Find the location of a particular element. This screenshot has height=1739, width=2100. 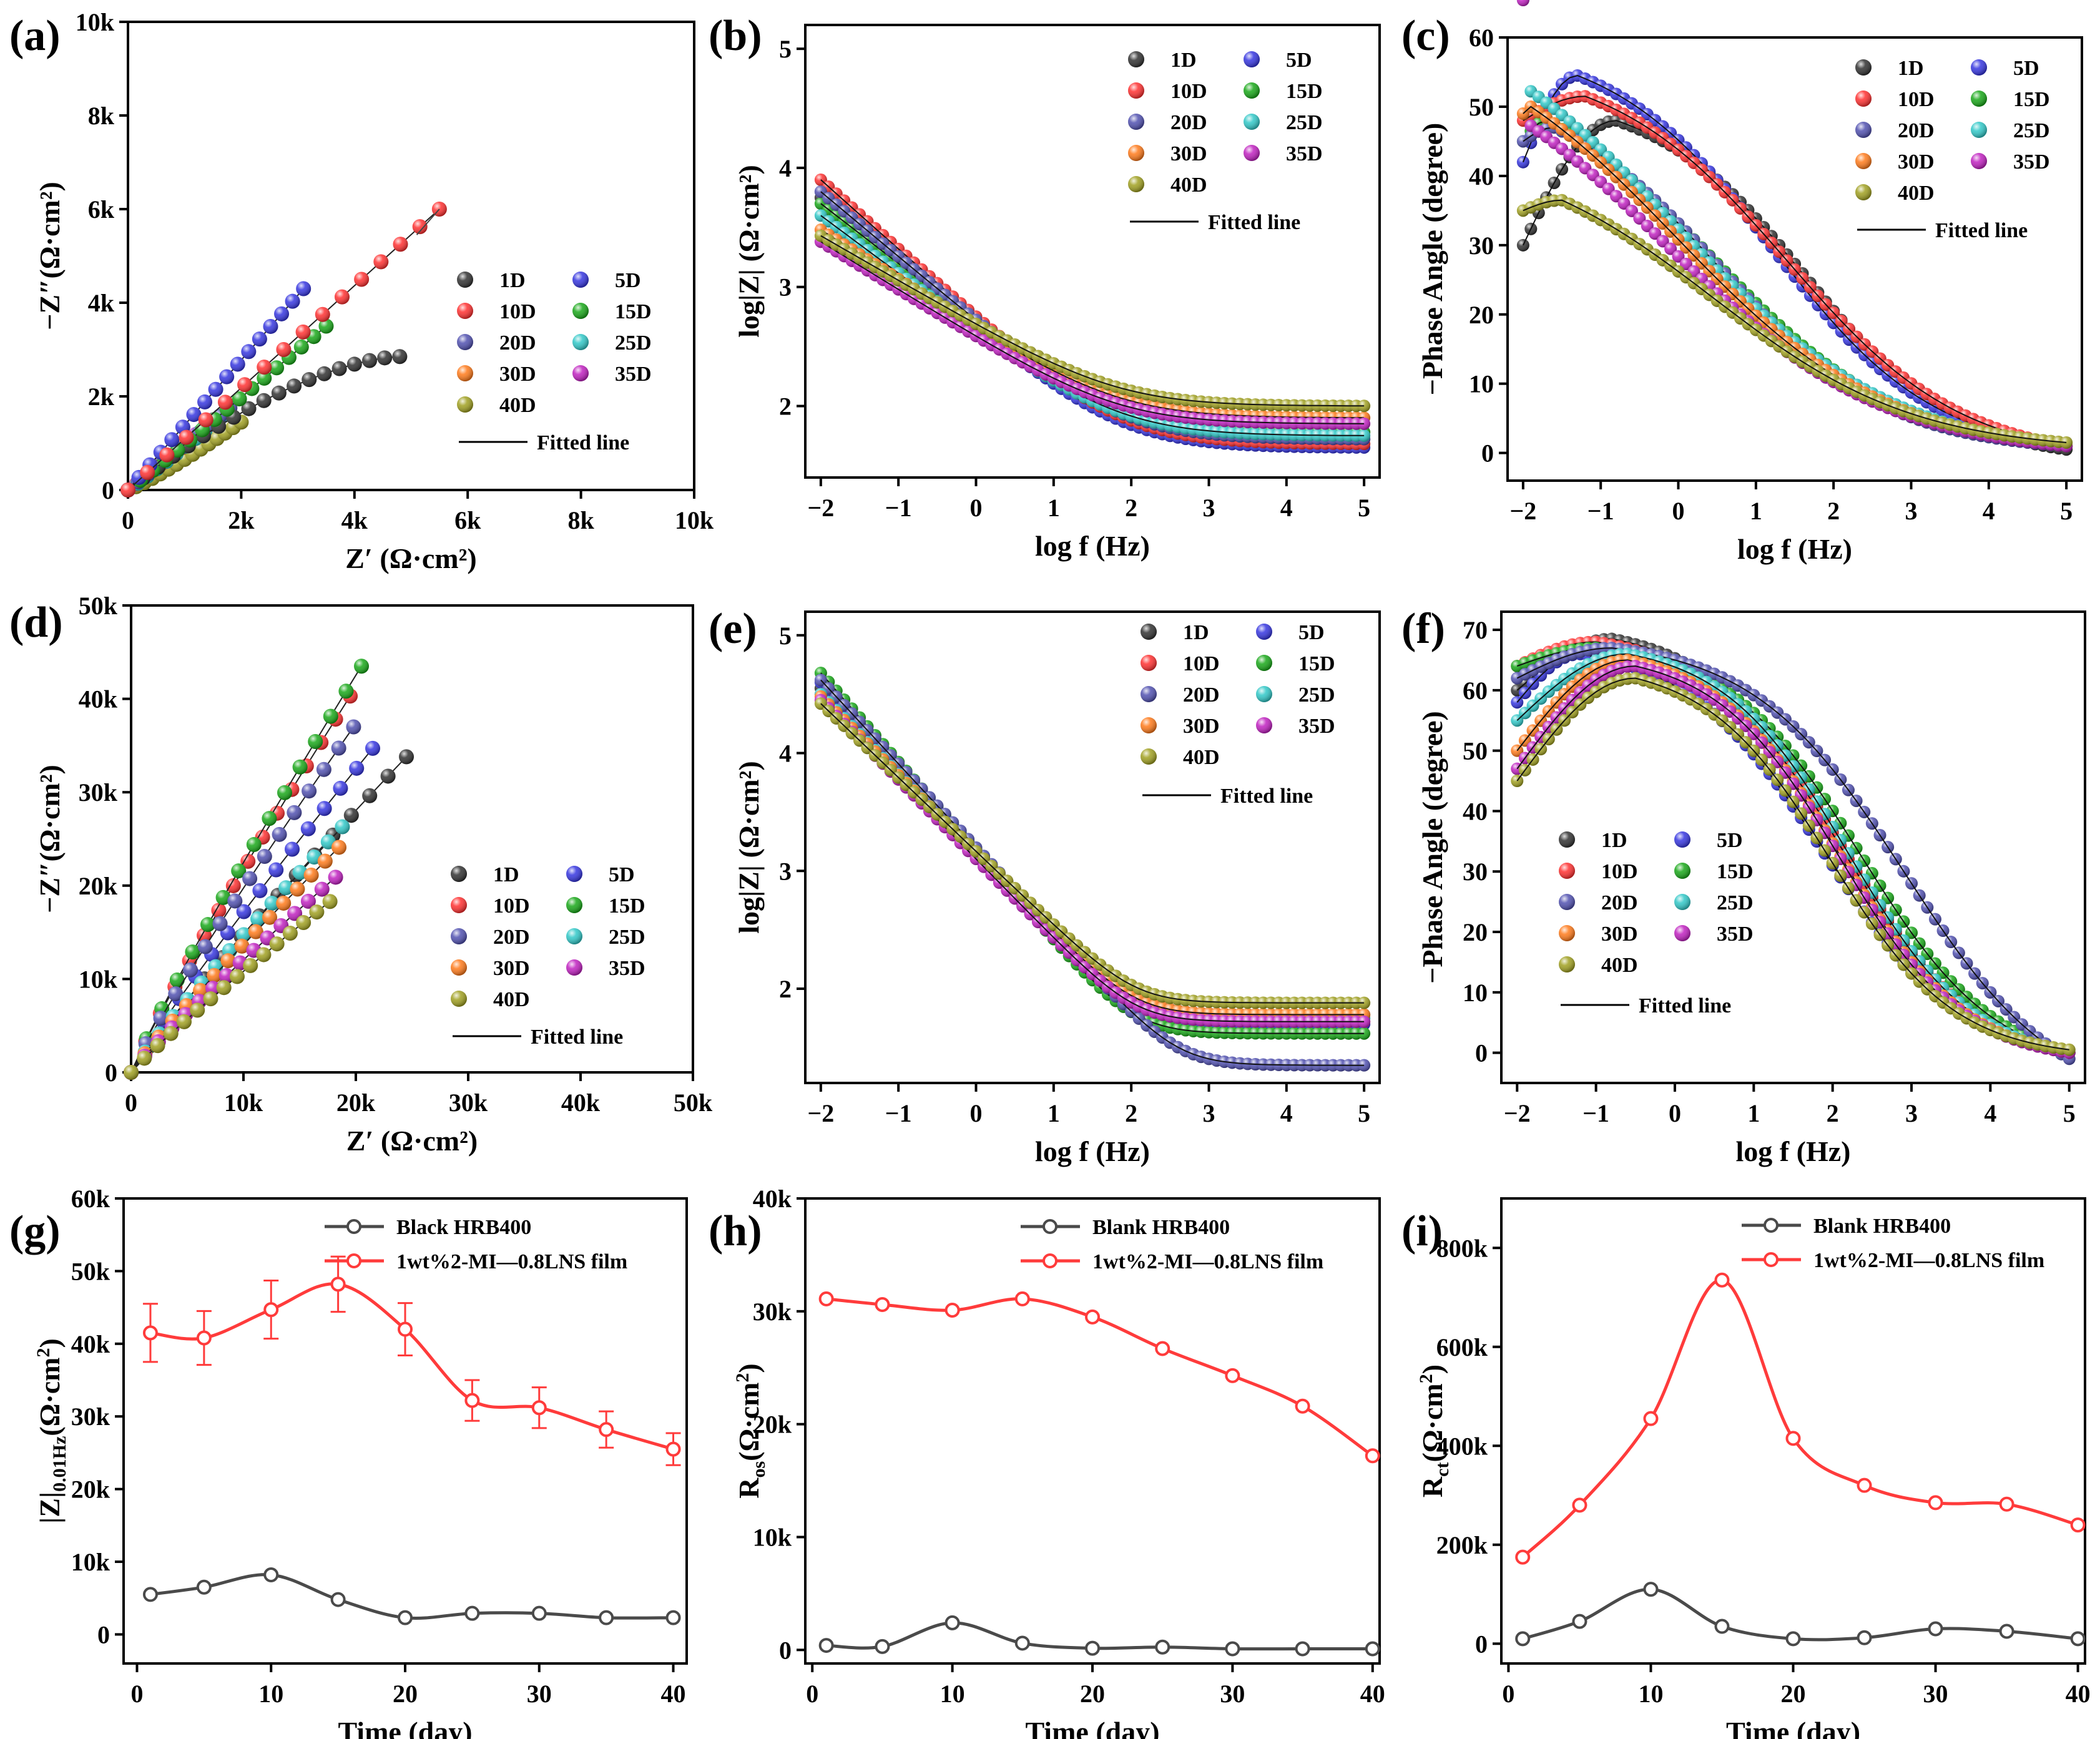

y-tick-label-f: 30 is located at coordinates (1475, 872).